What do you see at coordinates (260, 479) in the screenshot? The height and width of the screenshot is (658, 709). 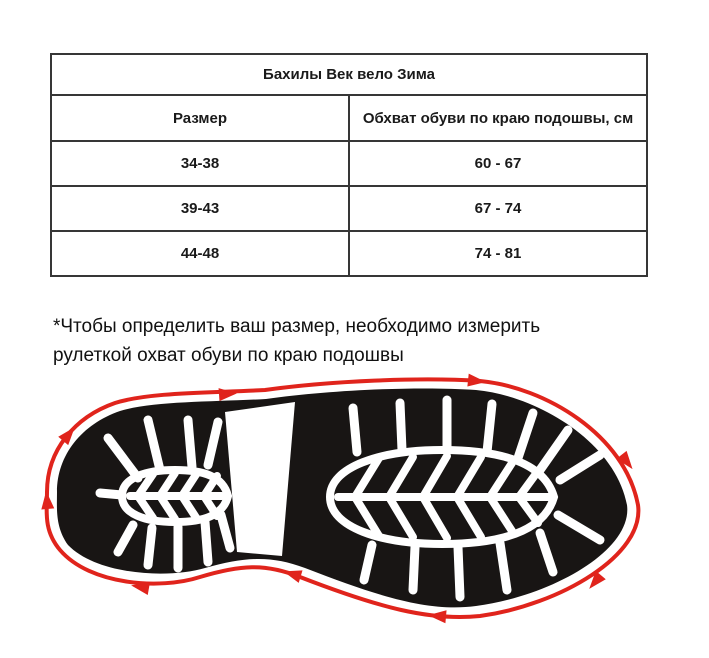 I see `sole-arch-cutout` at bounding box center [260, 479].